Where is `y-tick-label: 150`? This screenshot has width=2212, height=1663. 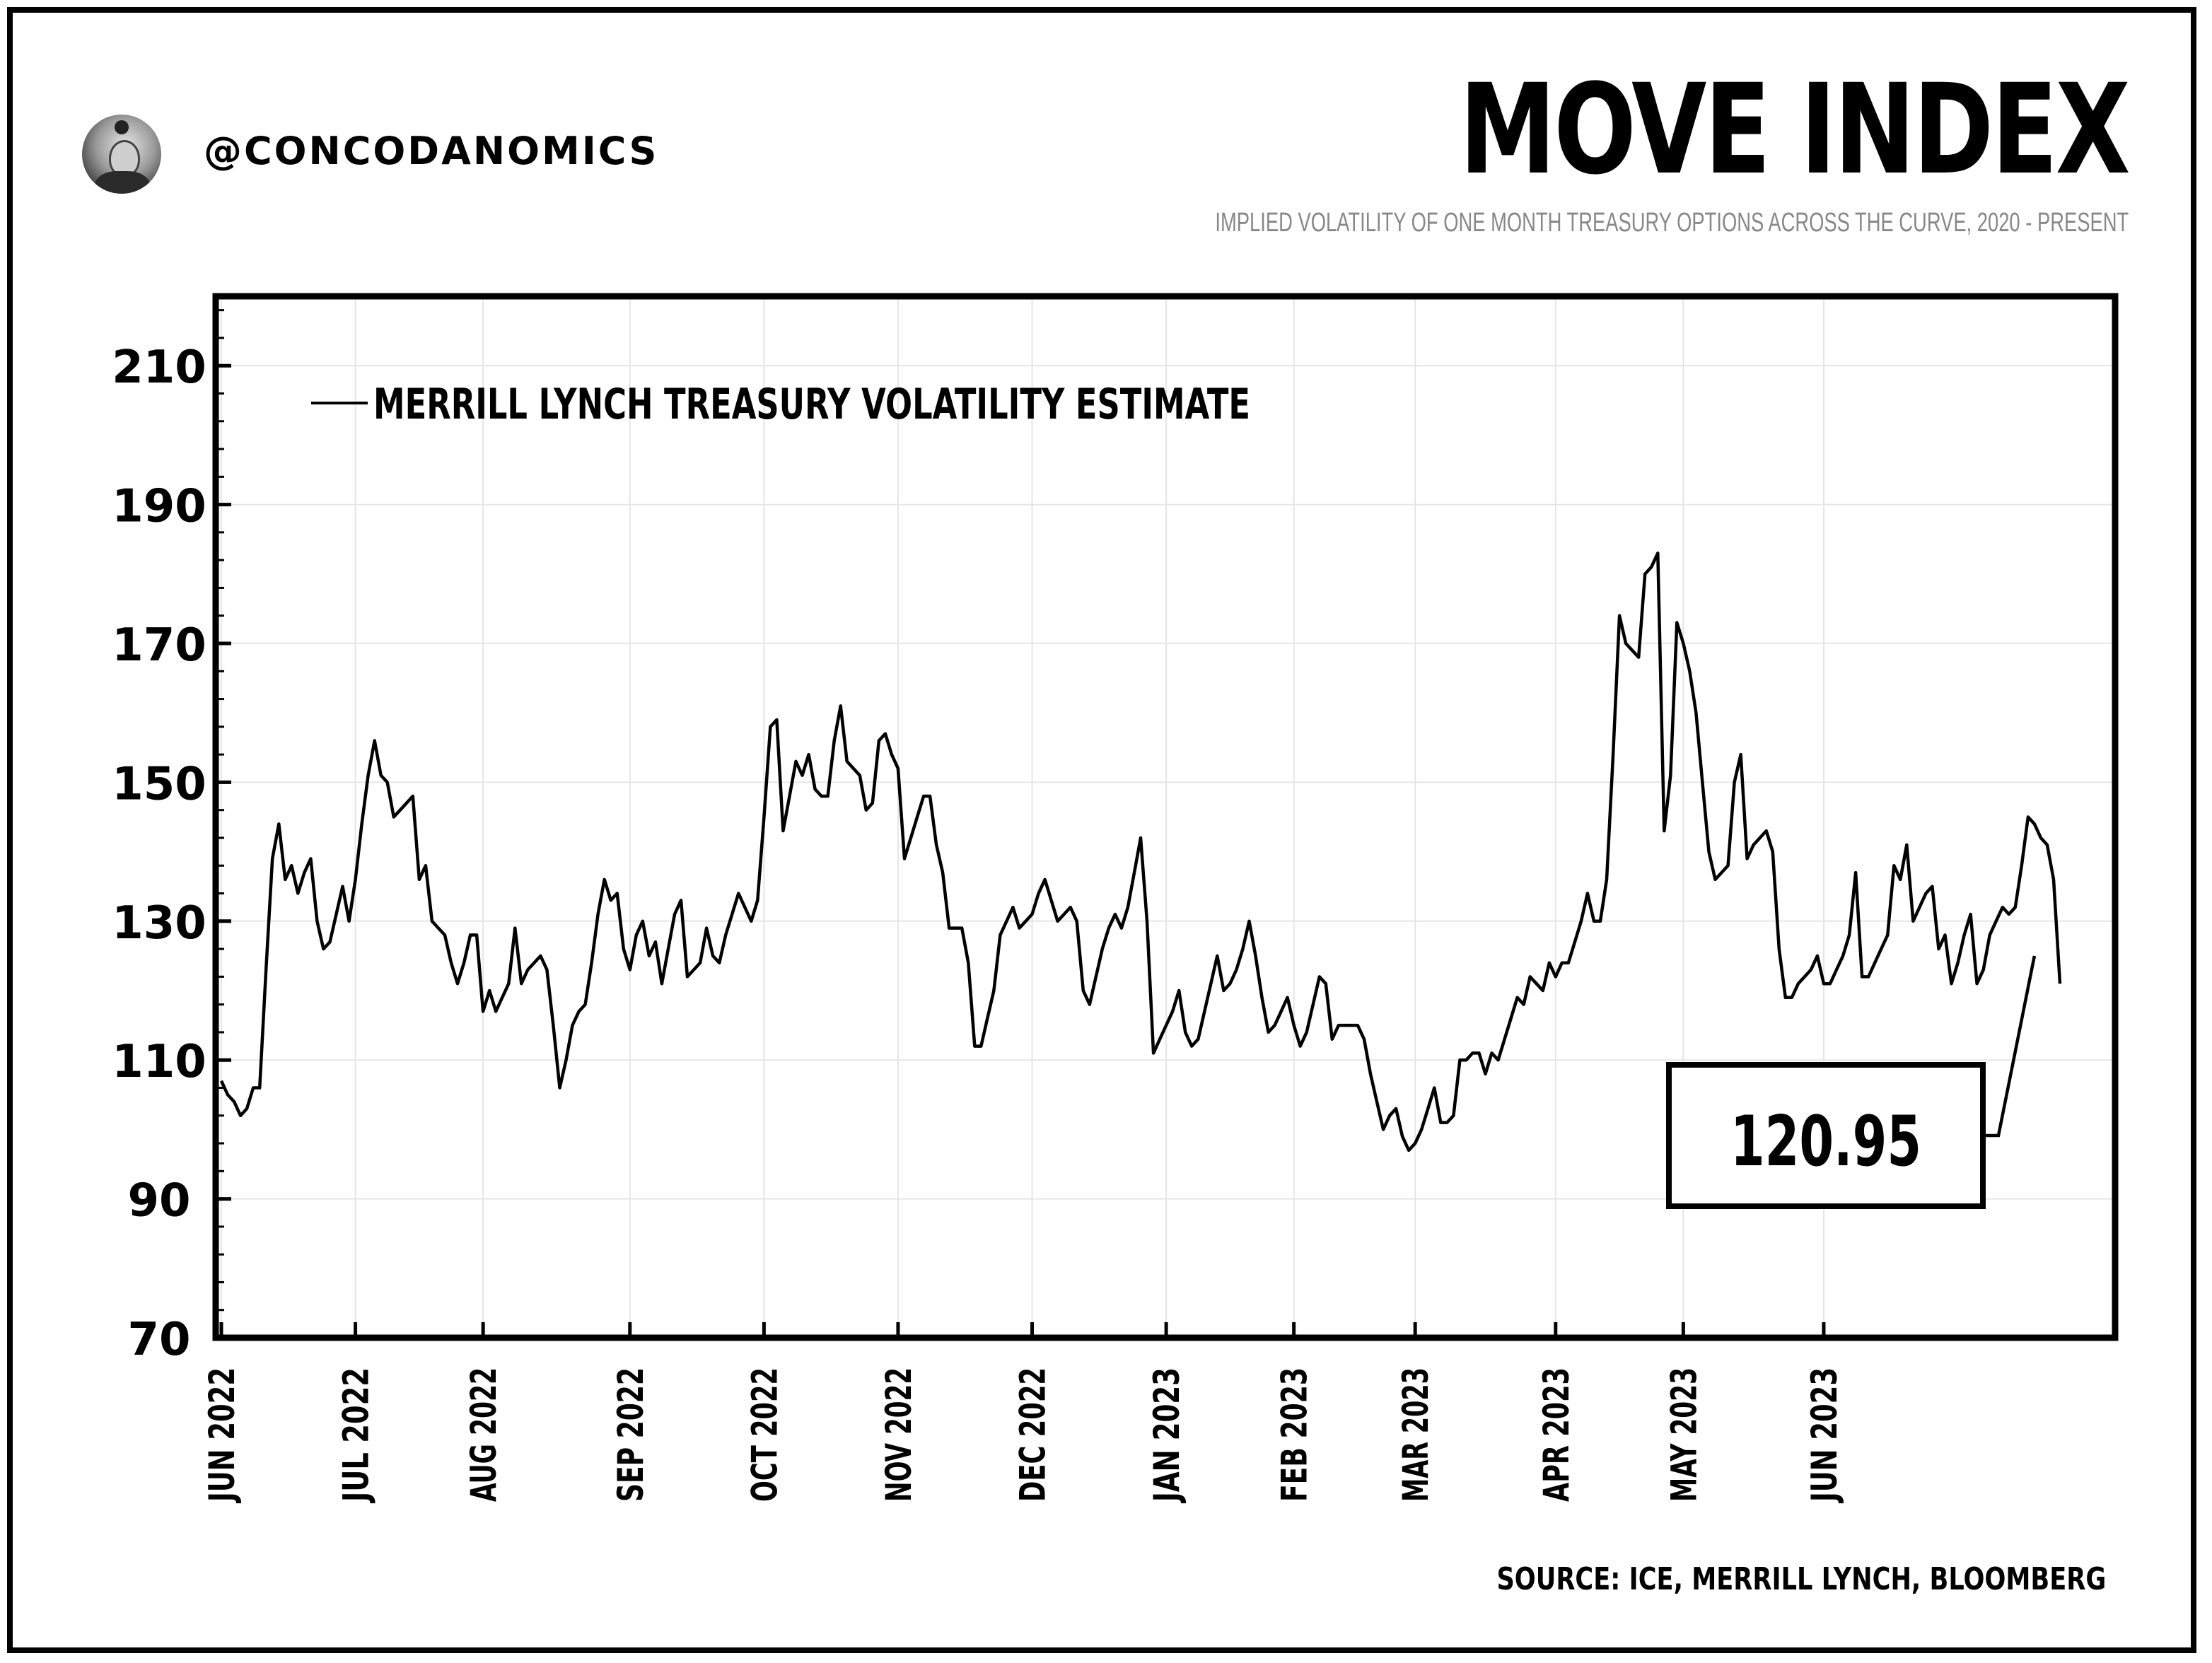
y-tick-label: 150 is located at coordinates (159, 784).